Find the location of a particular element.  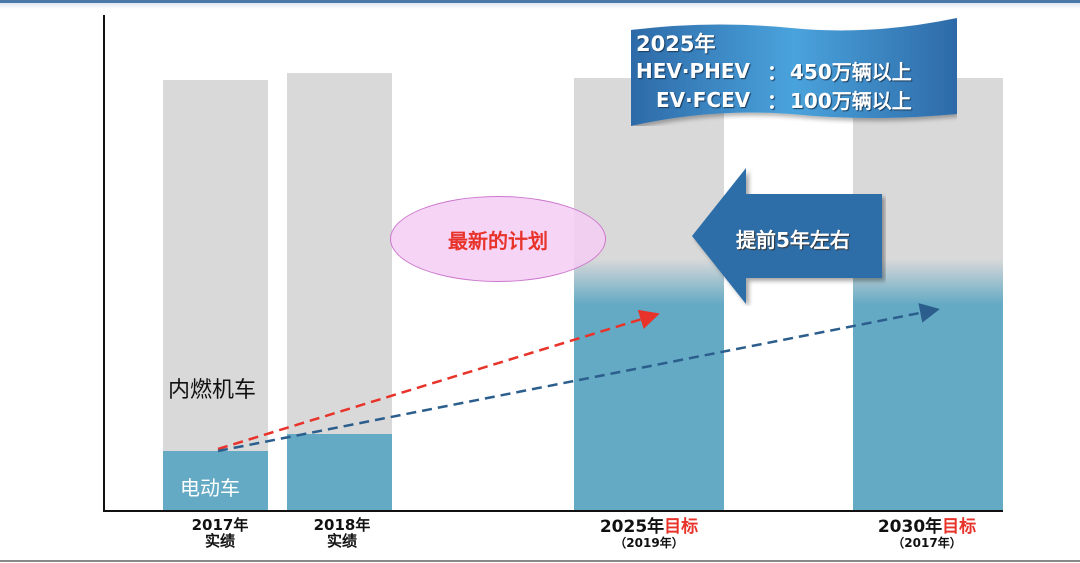

bottom-divider is located at coordinates (540, 561).